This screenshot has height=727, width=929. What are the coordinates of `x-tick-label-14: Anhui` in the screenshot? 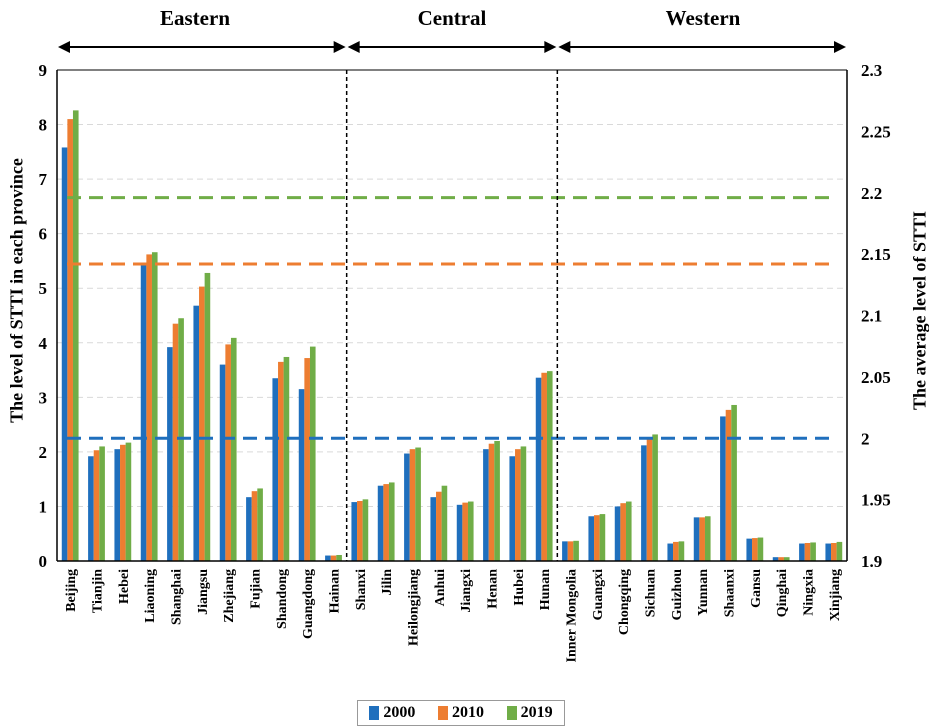 It's located at (440, 587).